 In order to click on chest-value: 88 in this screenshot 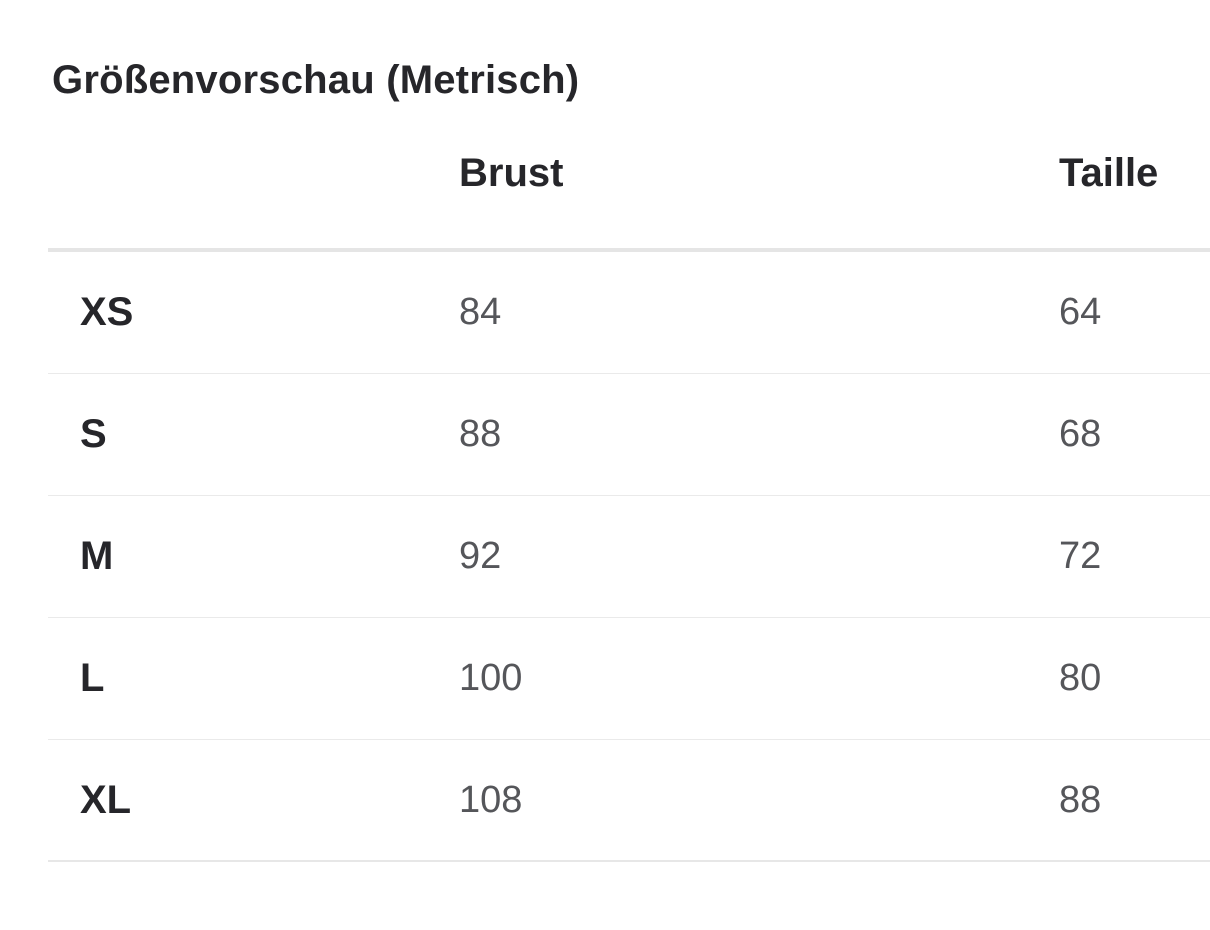, I will do `click(480, 434)`.